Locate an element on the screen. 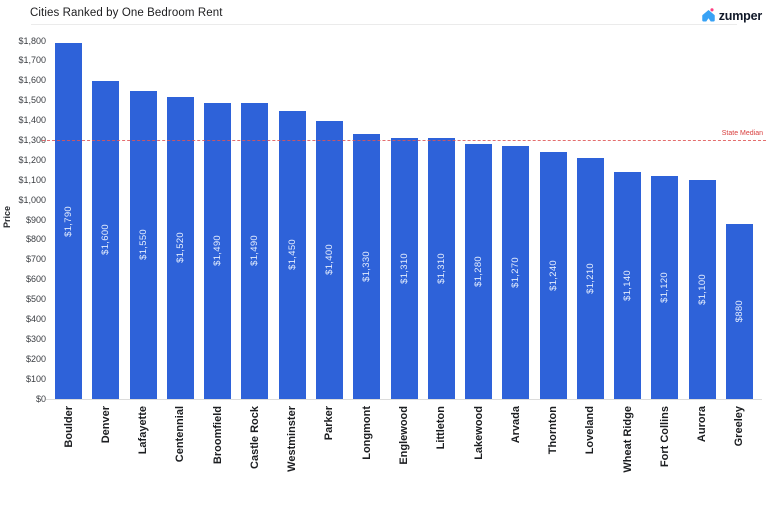 The image size is (768, 511). y-tick-label: $700 is located at coordinates (35, 259).